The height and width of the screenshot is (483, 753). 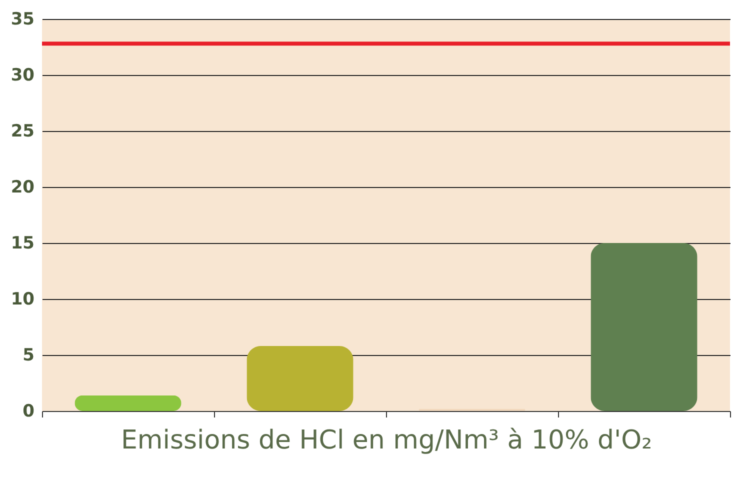 What do you see at coordinates (22, 132) in the screenshot?
I see `y-tick-label: 25` at bounding box center [22, 132].